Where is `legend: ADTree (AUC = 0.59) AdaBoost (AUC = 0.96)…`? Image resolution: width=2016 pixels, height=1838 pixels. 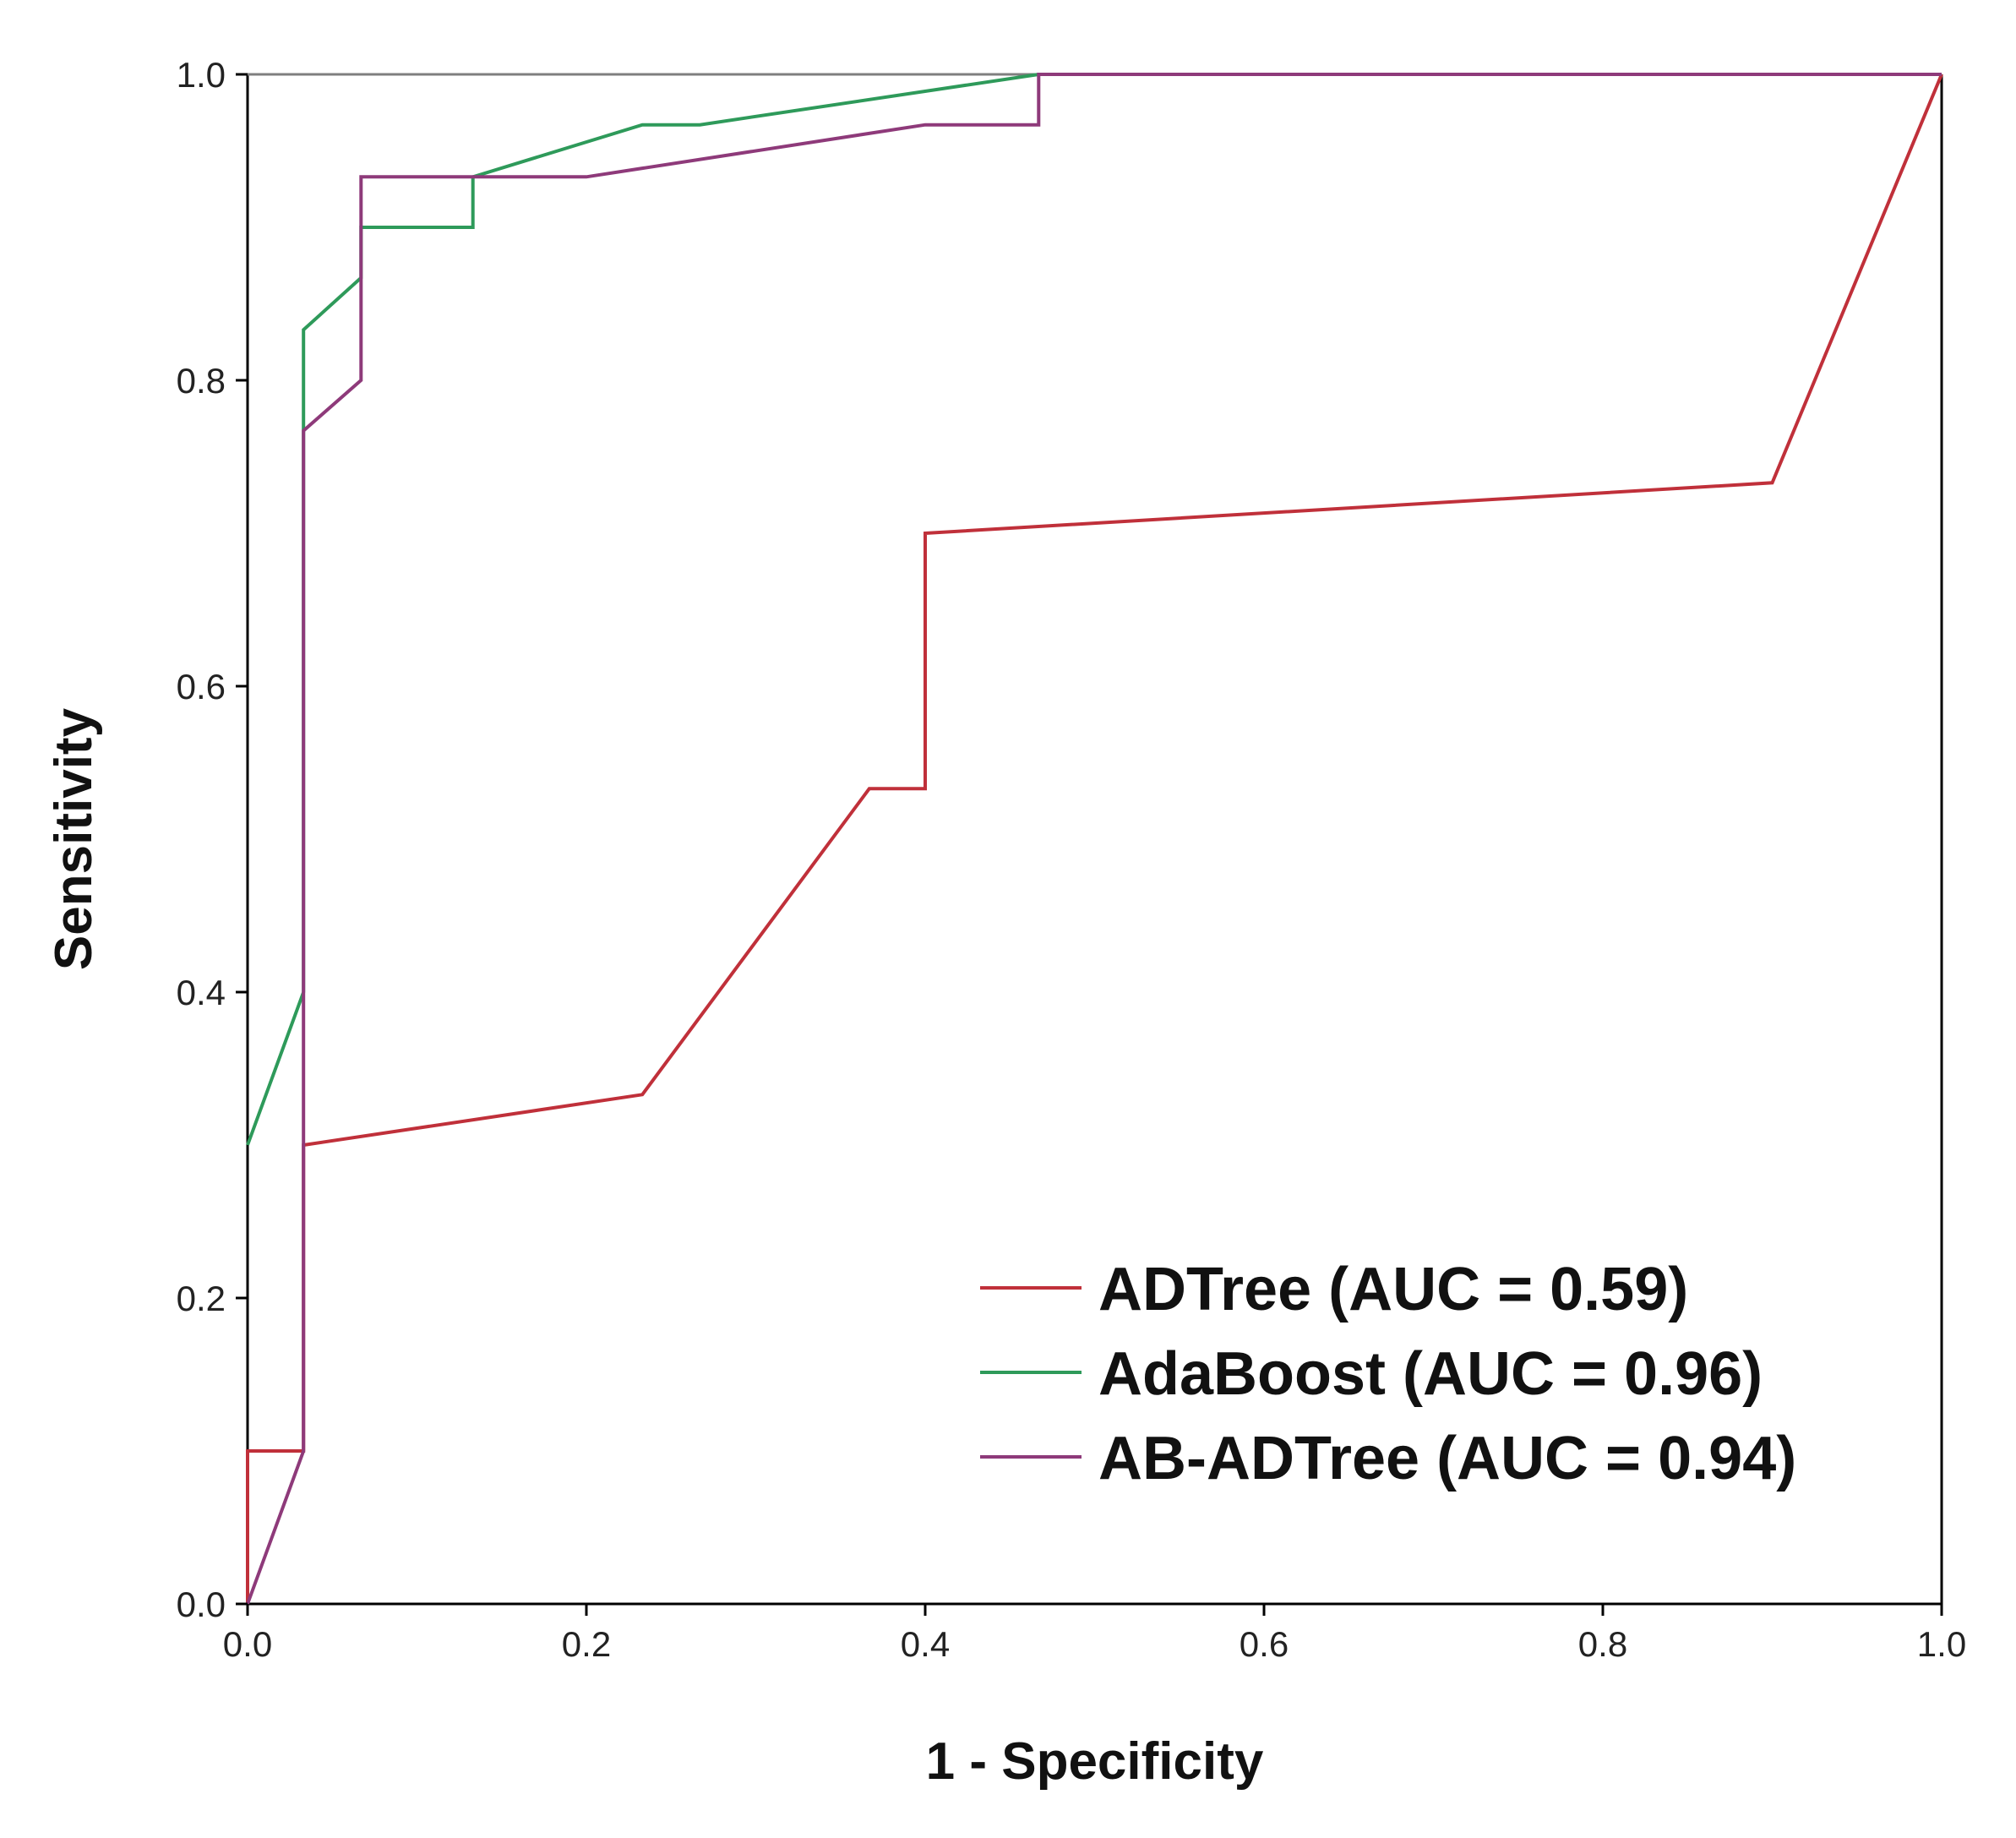 legend: ADTree (AUC = 0.59) AdaBoost (AUC = 0.96)… is located at coordinates (1388, 1374).